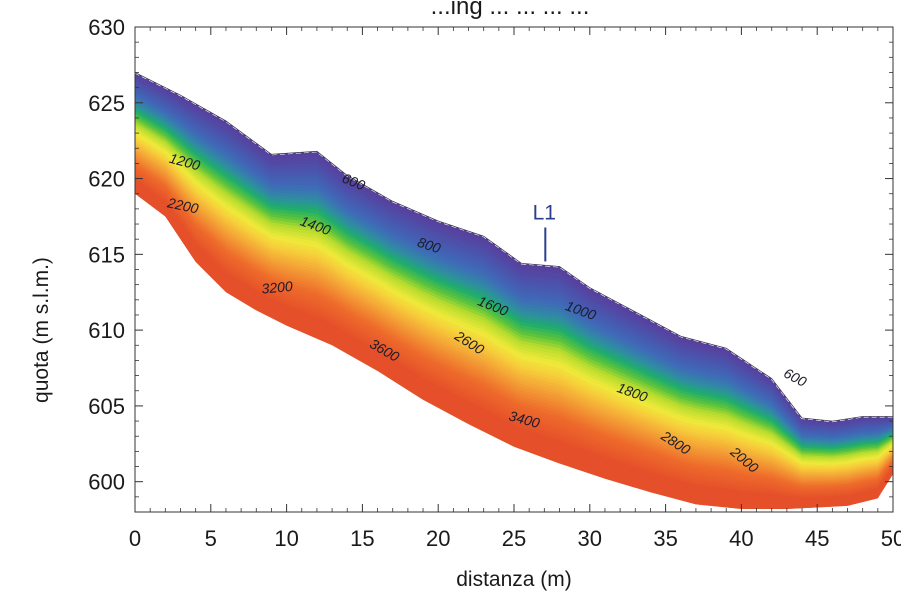 The width and height of the screenshot is (901, 597). I want to click on x-tick-label: 50, so click(891, 538).